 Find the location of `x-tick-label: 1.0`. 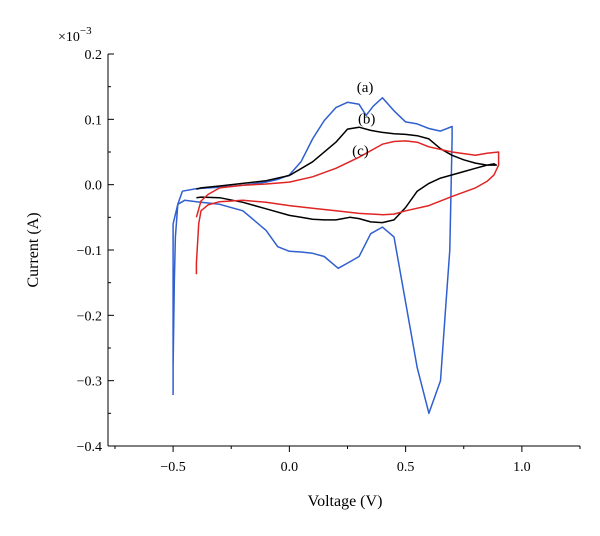

x-tick-label: 1.0 is located at coordinates (522, 467).